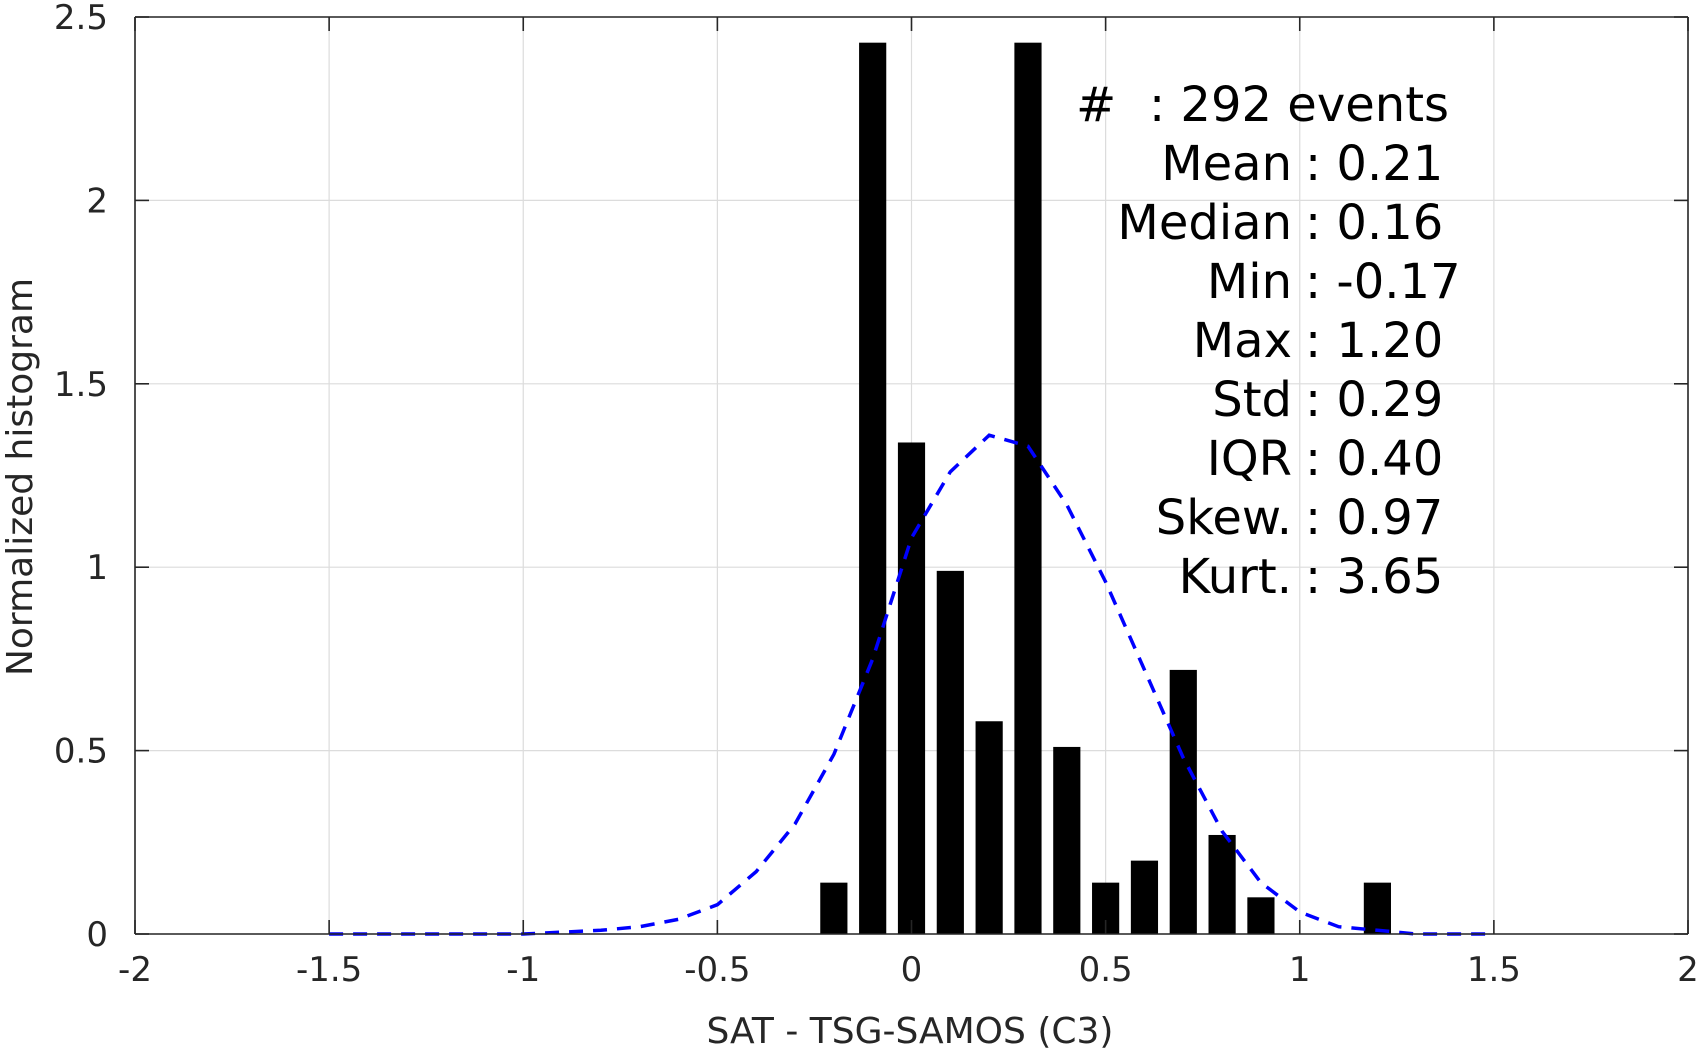 The image size is (1703, 1053). I want to click on stat-count-label: #, so click(1111, 105).